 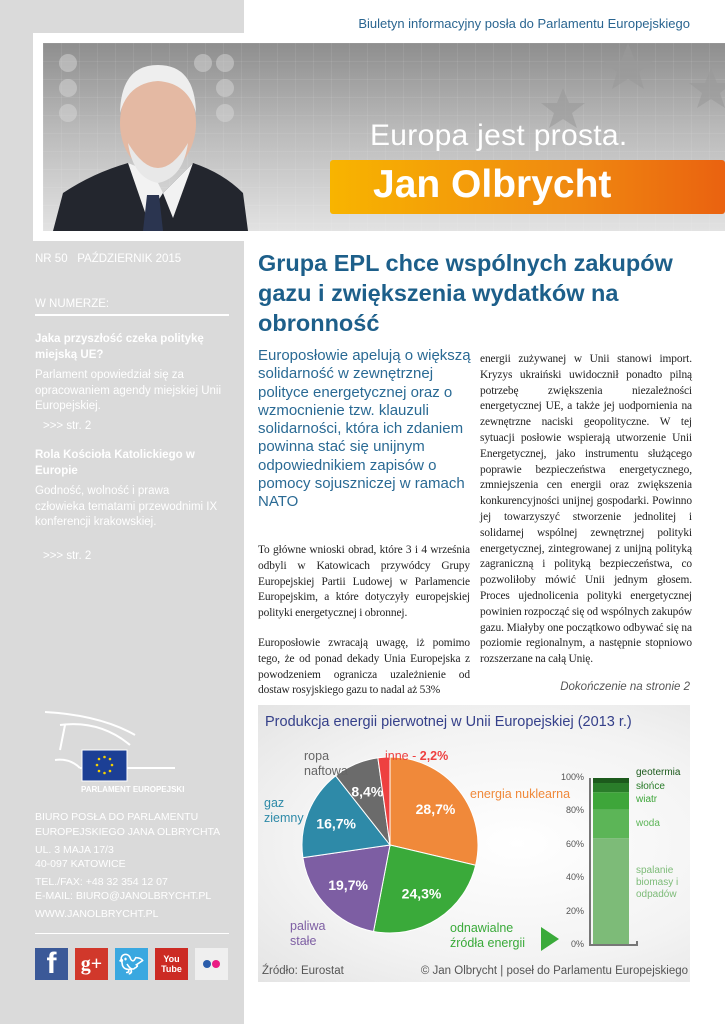 What do you see at coordinates (123, 896) in the screenshot?
I see `email-link: E-MAIL: BIURO@JANOLBRYCHT.PL` at bounding box center [123, 896].